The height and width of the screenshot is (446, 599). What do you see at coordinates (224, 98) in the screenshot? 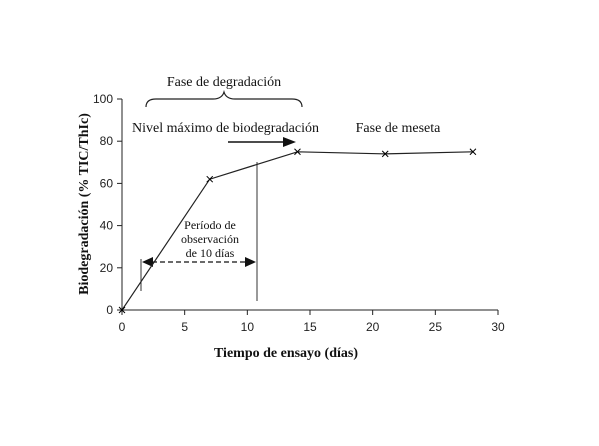
I see `degradation-phase-brace` at bounding box center [224, 98].